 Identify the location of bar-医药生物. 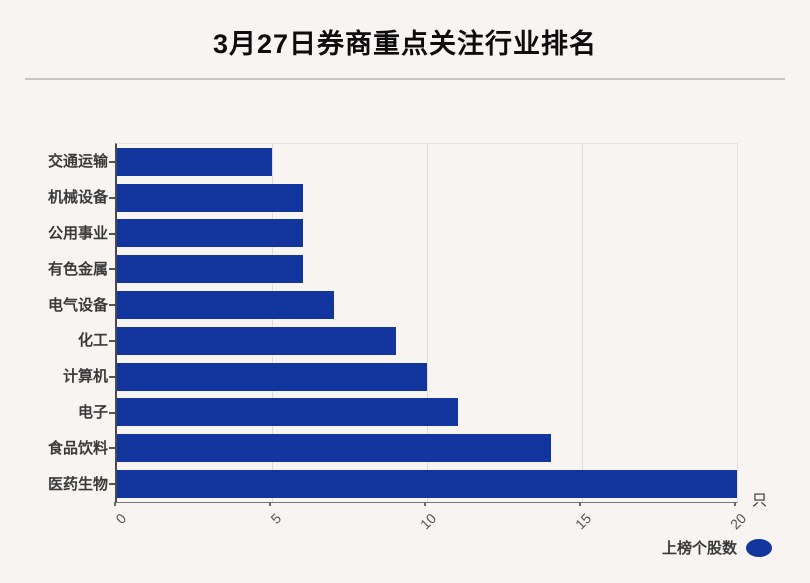
(427, 484).